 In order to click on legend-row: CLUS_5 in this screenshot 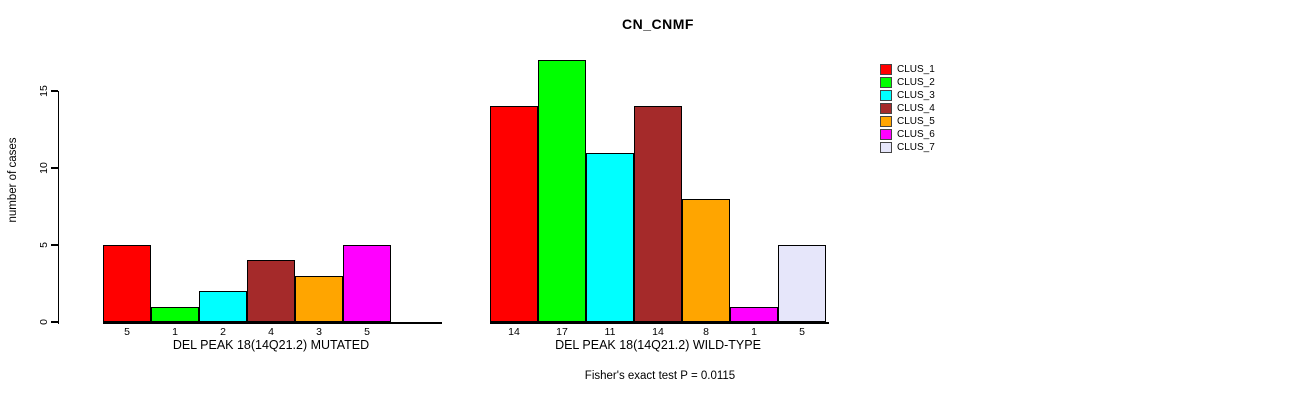, I will do `click(907, 121)`.